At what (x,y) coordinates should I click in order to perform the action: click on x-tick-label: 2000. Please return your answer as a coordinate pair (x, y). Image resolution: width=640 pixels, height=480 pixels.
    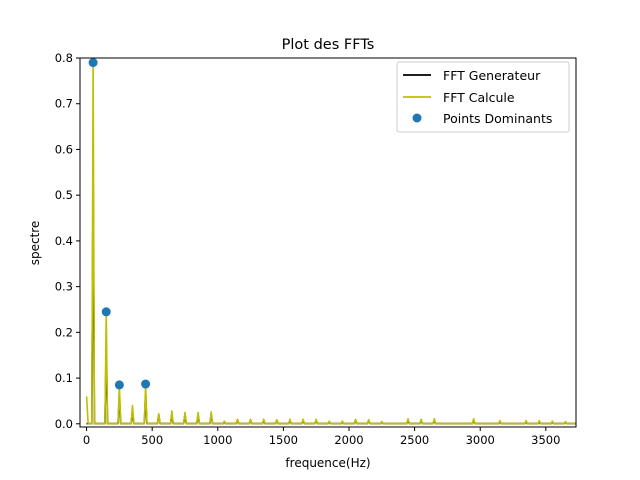
    Looking at the image, I should click on (348, 440).